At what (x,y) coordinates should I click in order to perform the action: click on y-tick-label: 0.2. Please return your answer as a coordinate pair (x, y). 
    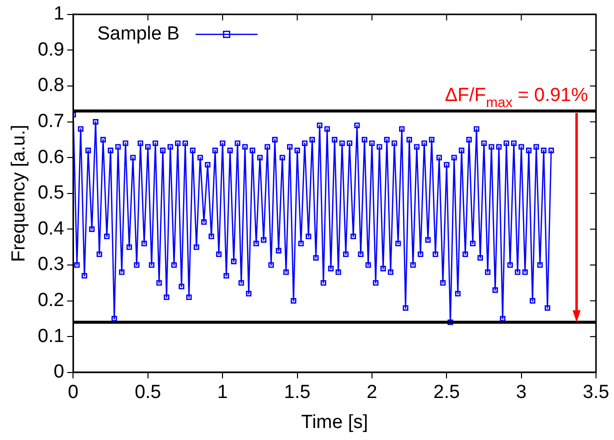
    Looking at the image, I should click on (51, 301).